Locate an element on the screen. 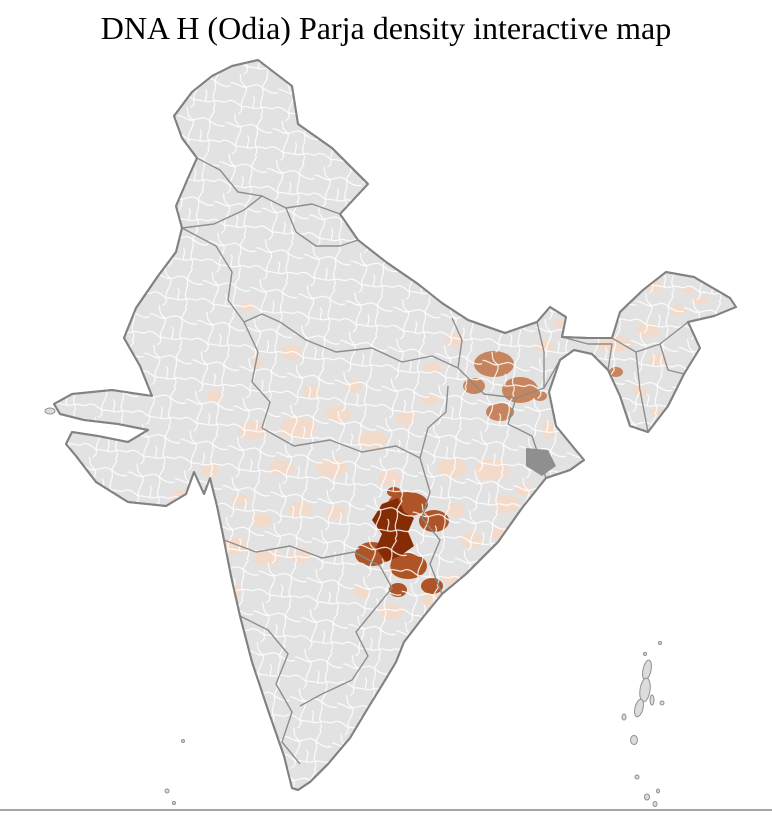  sundarbans-area is located at coordinates (541, 462).